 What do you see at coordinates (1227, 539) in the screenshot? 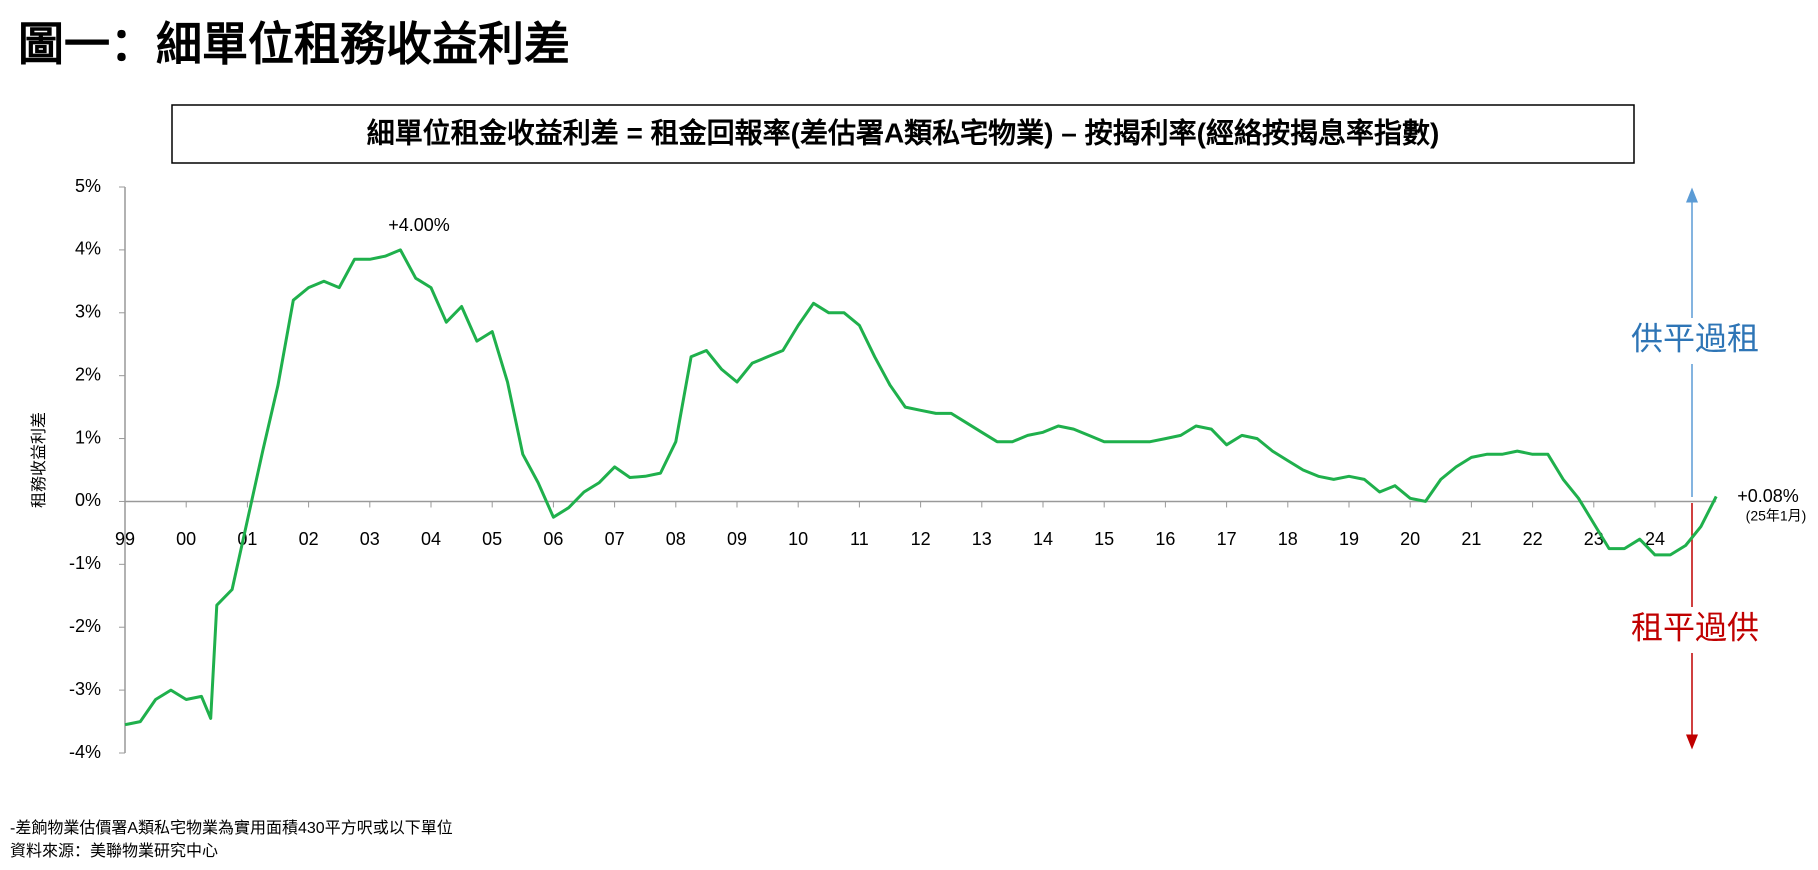
I see `x-tick-label: 17` at bounding box center [1227, 539].